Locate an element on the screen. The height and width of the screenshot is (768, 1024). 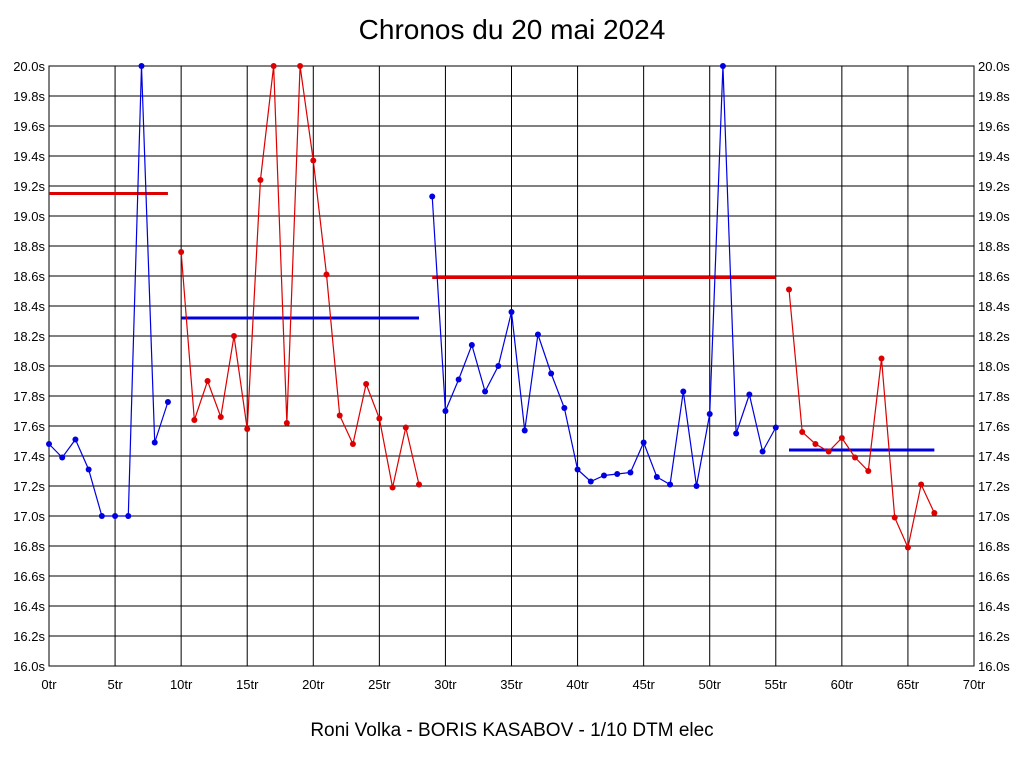
x-tick-label: 45tr is located at coordinates (643, 684).